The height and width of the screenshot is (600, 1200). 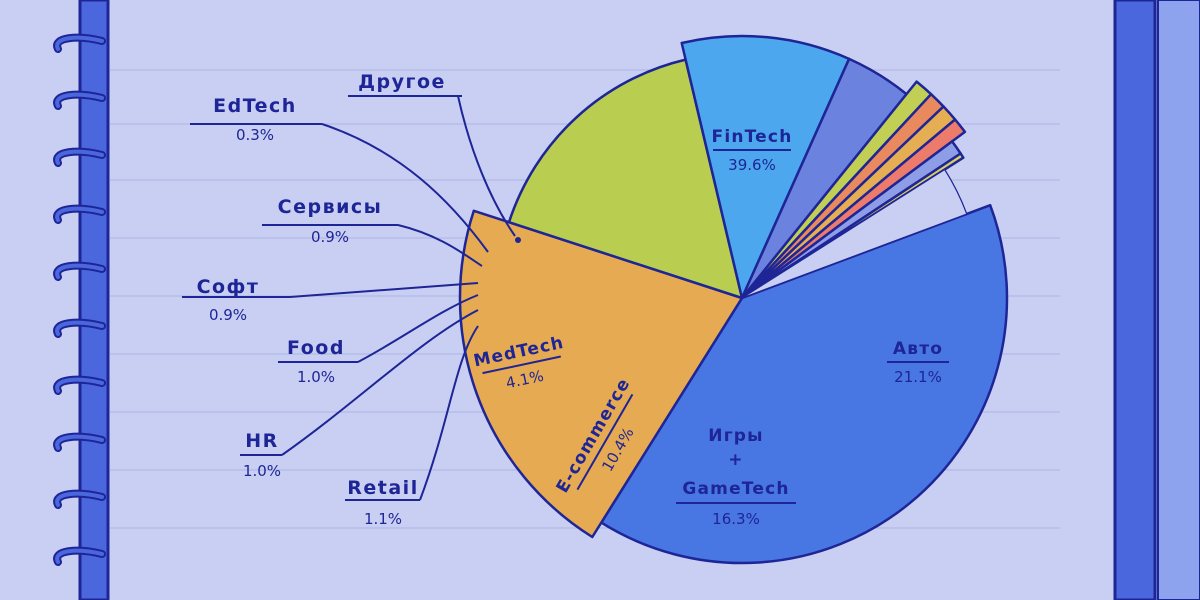 I want to click on pie-slice-edtech, so click(x=852, y=226).